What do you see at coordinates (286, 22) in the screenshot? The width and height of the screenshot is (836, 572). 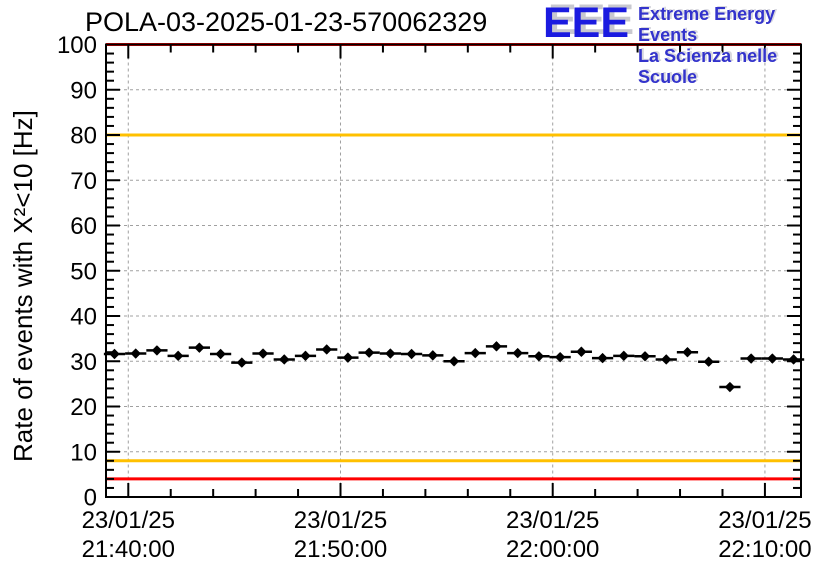 I see `chart-title: POLA-03-2025-01-23-570062329` at bounding box center [286, 22].